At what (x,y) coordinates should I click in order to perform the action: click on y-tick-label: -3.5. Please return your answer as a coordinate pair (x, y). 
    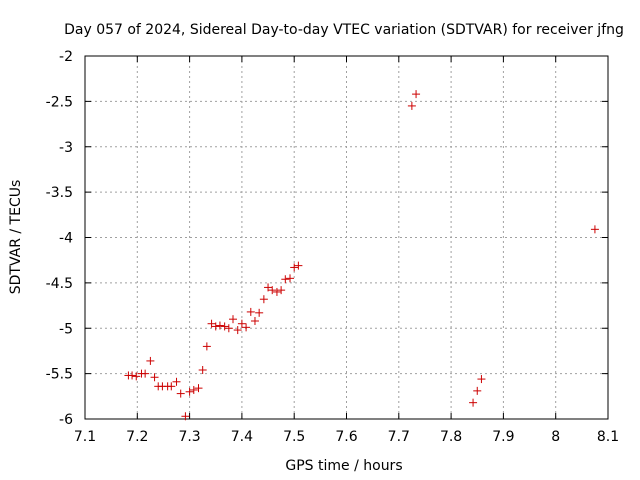
    Looking at the image, I should click on (59, 193).